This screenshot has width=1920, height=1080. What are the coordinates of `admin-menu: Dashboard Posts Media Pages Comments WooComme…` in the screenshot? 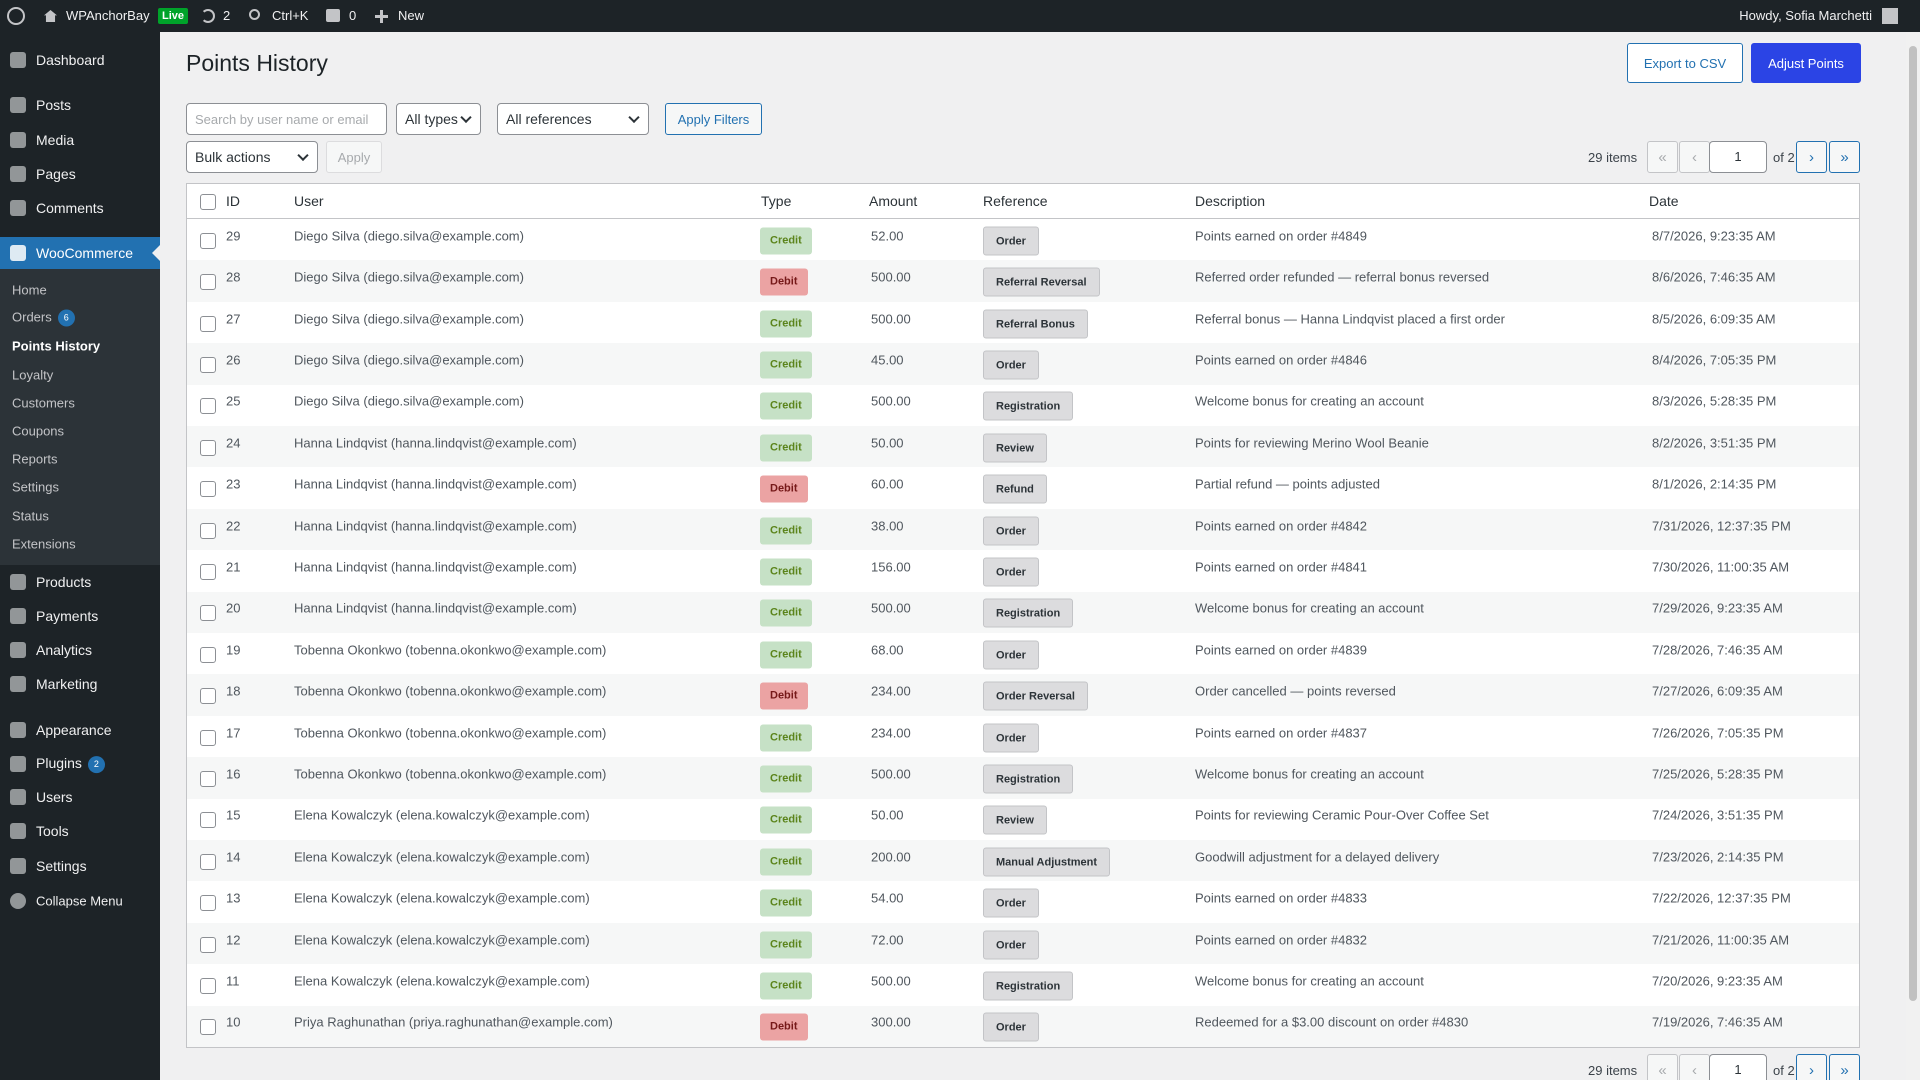 It's located at (80, 556).